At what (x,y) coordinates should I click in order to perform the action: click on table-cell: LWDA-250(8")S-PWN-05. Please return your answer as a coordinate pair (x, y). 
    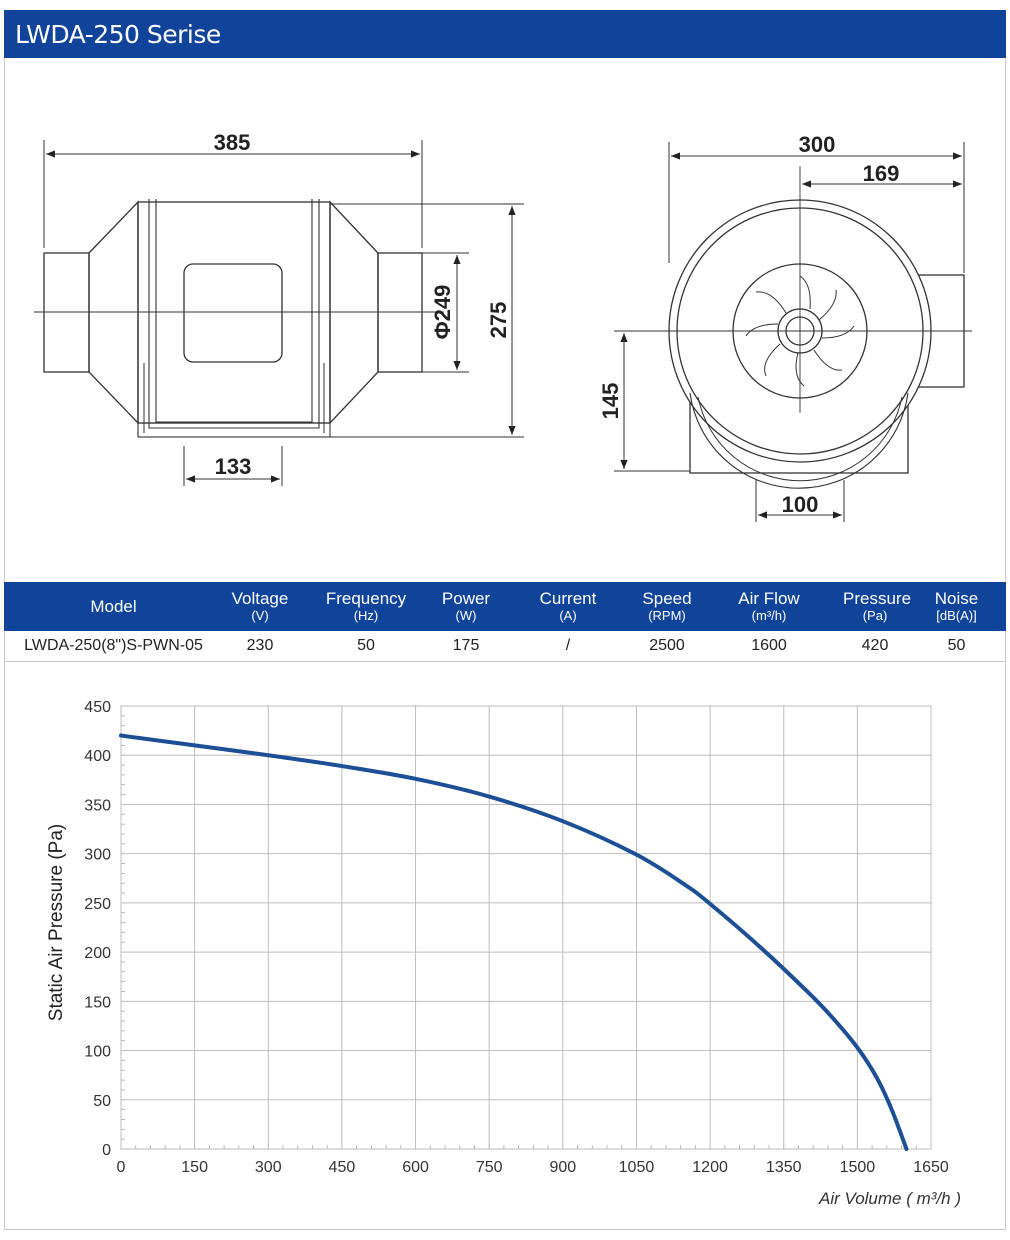
    Looking at the image, I should click on (113, 645).